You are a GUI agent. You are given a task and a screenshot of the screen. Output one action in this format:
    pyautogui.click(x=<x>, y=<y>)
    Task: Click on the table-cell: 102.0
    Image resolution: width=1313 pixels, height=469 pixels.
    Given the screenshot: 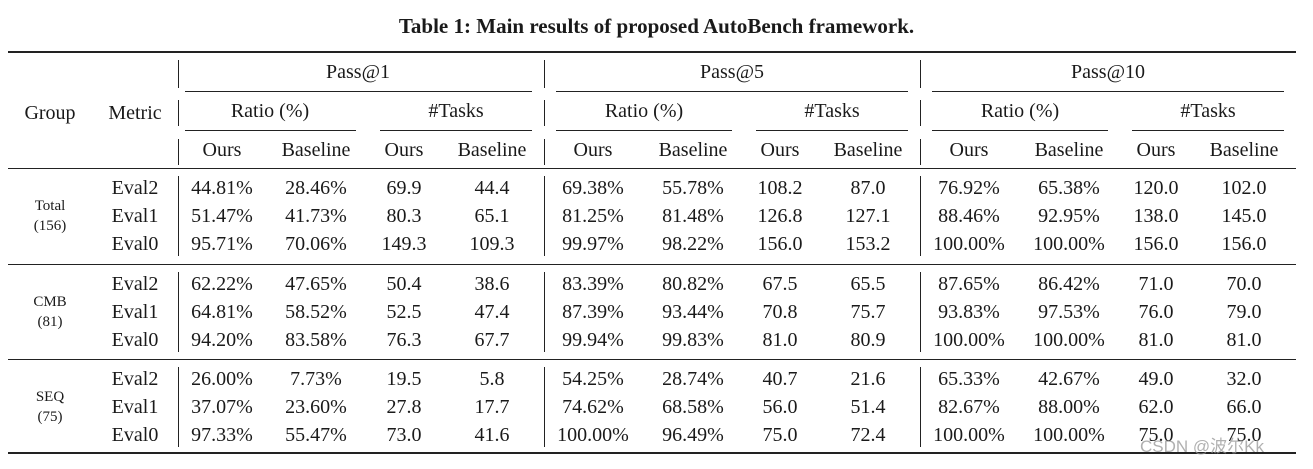 What is the action you would take?
    pyautogui.click(x=1244, y=188)
    